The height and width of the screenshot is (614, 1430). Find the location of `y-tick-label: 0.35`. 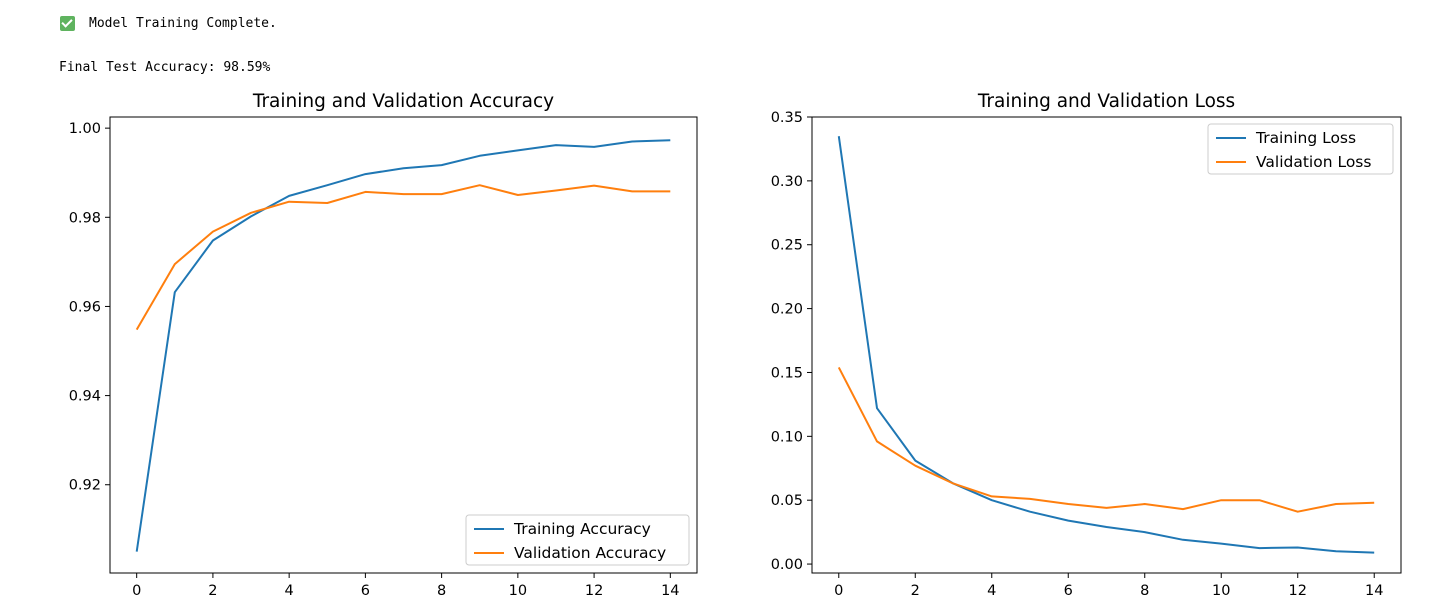

y-tick-label: 0.35 is located at coordinates (787, 118).